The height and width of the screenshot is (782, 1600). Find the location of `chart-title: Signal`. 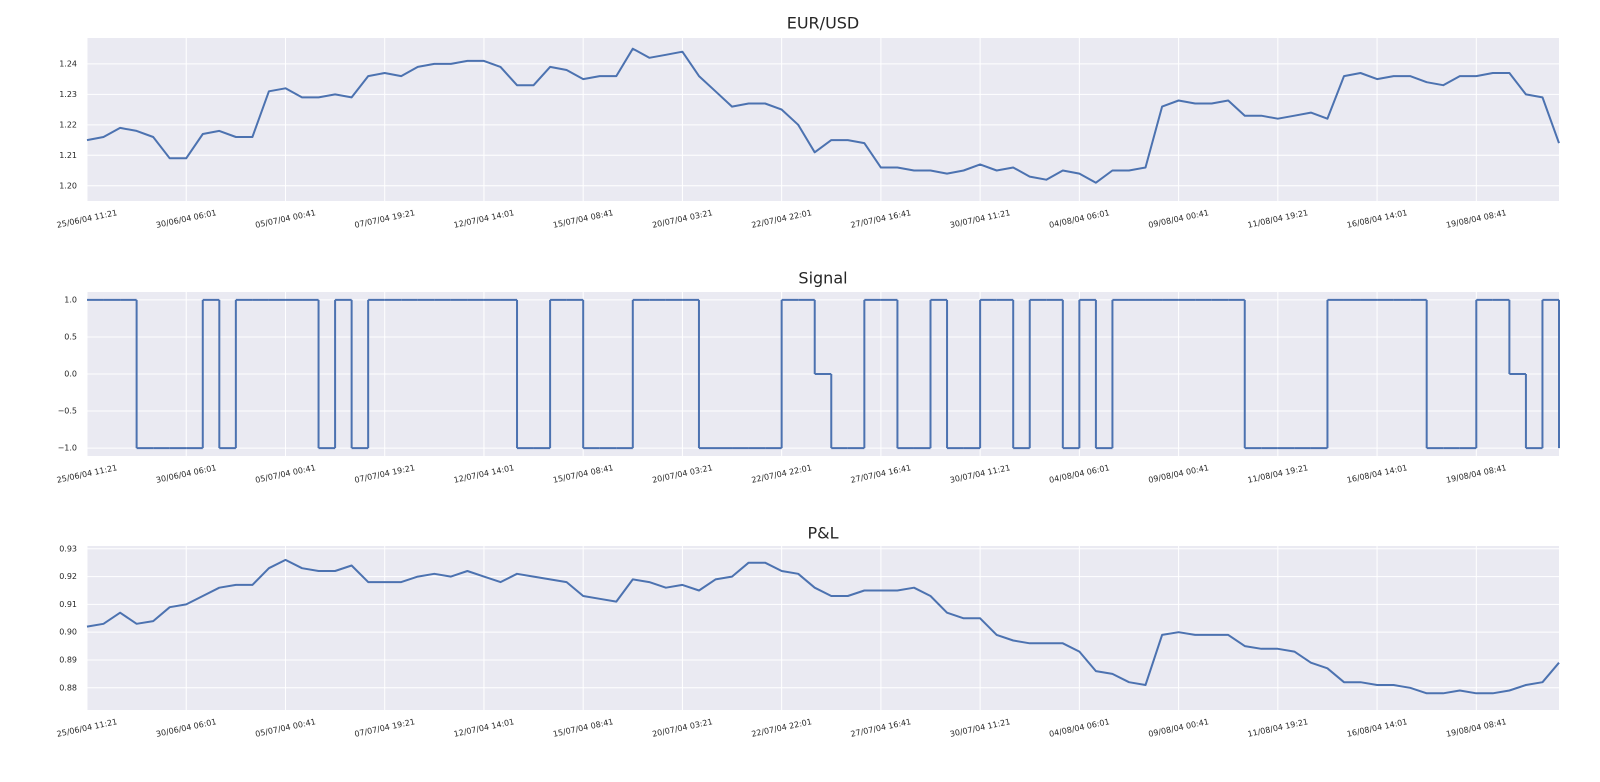

chart-title: Signal is located at coordinates (822, 278).